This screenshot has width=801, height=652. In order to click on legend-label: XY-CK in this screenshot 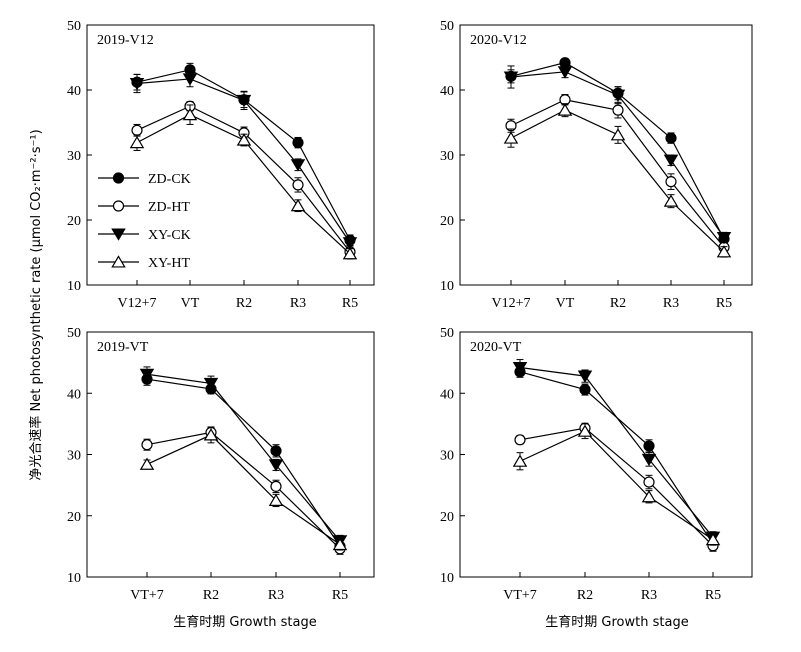, I will do `click(169, 235)`.